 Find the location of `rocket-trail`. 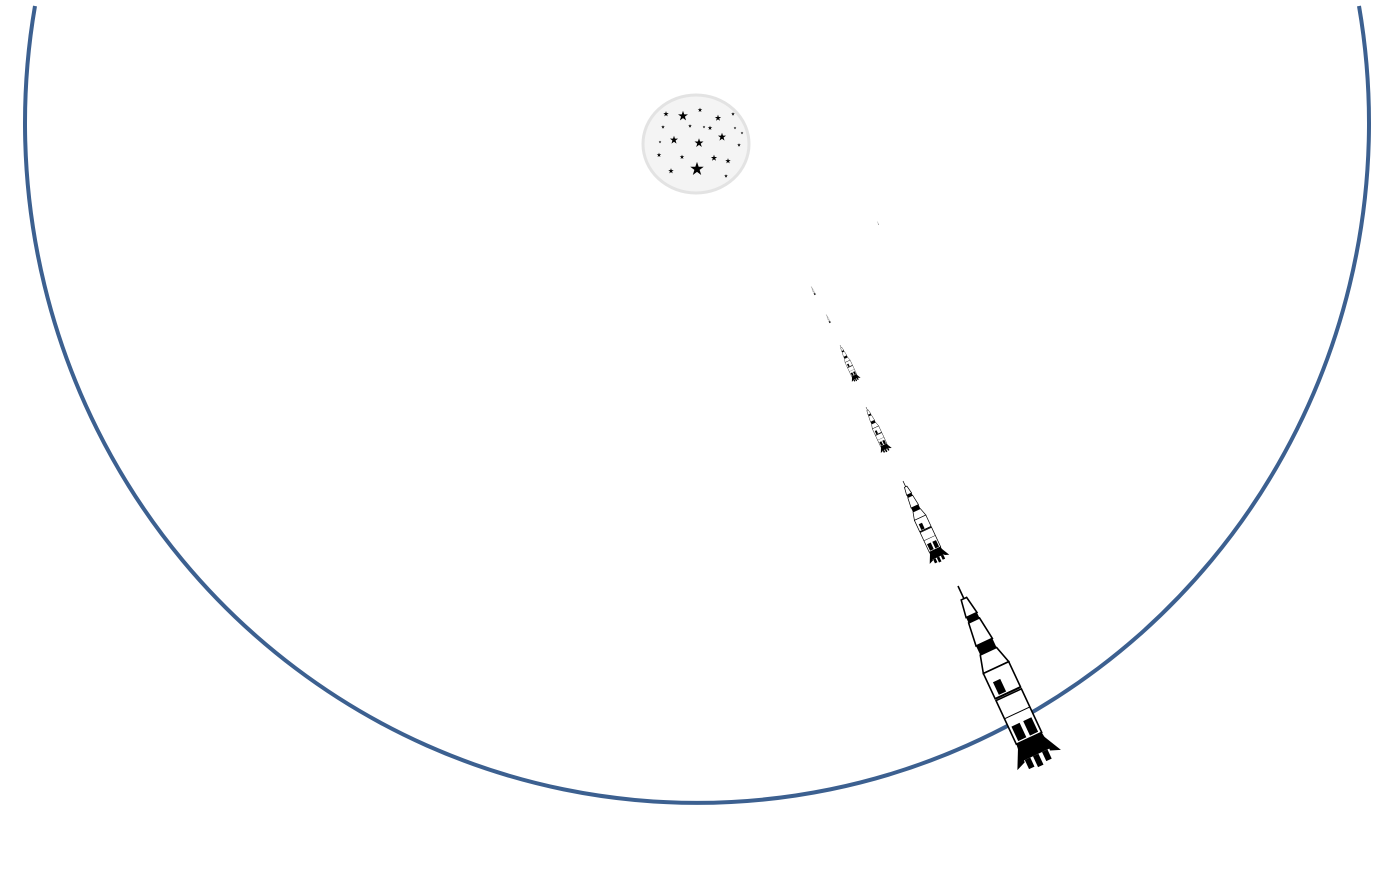

rocket-trail is located at coordinates (937, 498).